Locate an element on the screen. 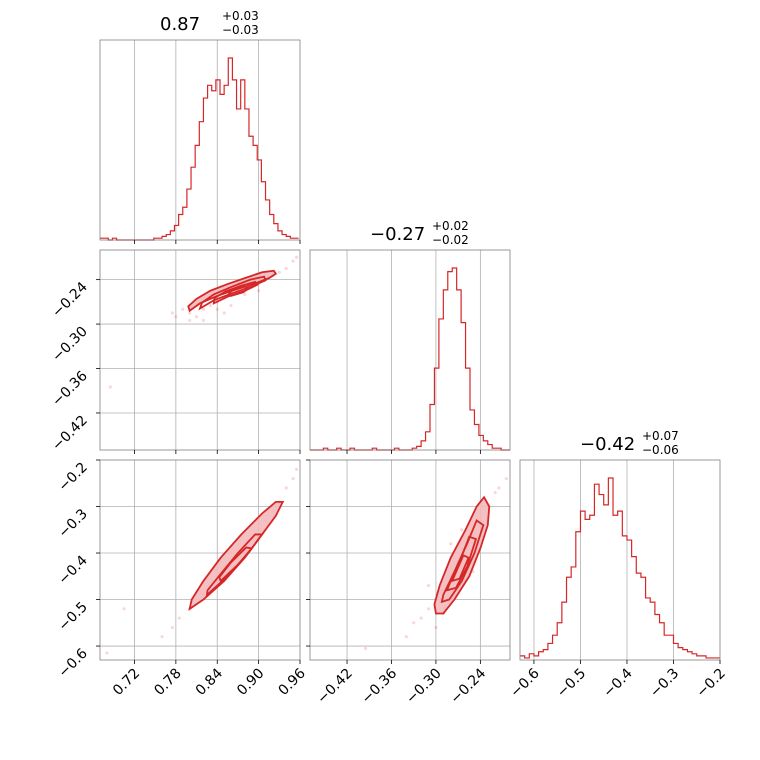 The width and height of the screenshot is (760, 760). y-tick-label: −0.42 is located at coordinates (70, 433).